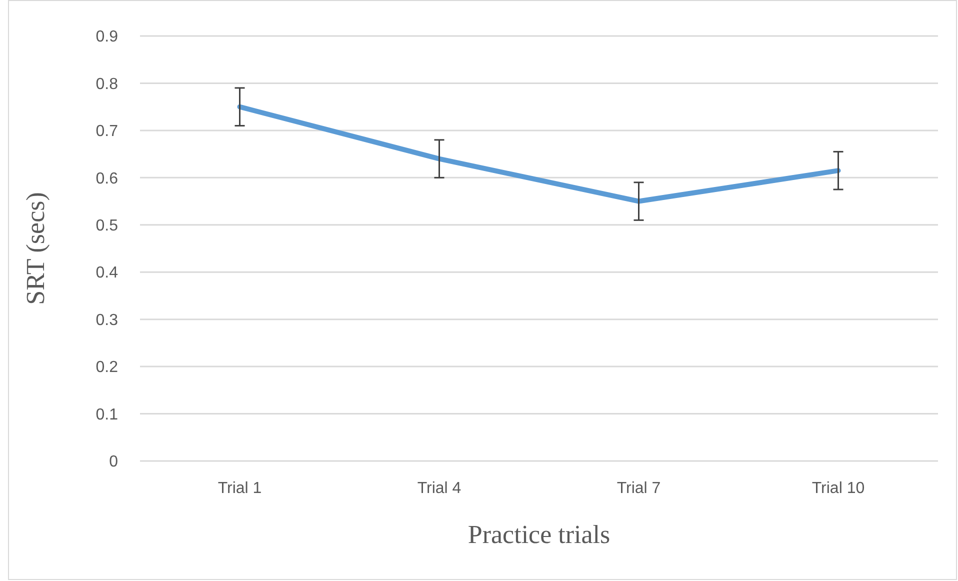  What do you see at coordinates (107, 179) in the screenshot?
I see `y-tick-label: 0.6` at bounding box center [107, 179].